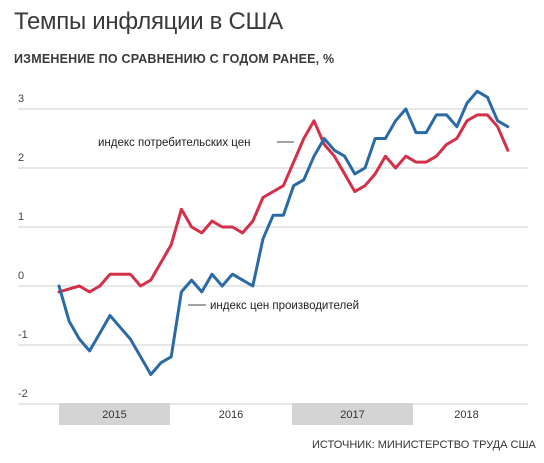  What do you see at coordinates (23, 335) in the screenshot?
I see `y-tick-label: -1` at bounding box center [23, 335].